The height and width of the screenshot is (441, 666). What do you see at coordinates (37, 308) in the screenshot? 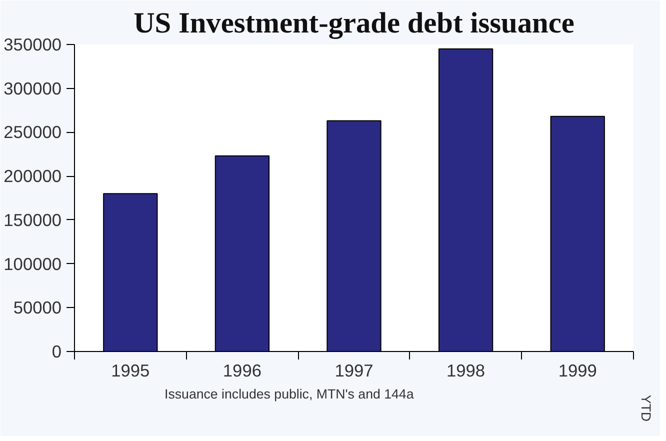
I see `y-tick-label: 50000` at bounding box center [37, 308].